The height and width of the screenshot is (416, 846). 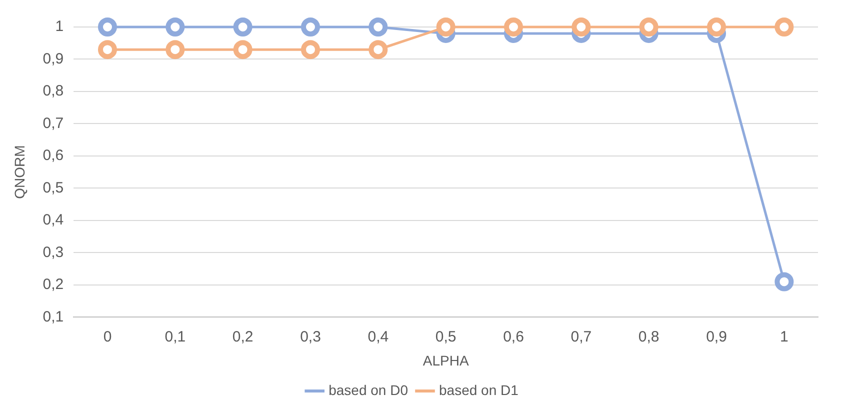 What do you see at coordinates (479, 390) in the screenshot?
I see `legend-label: based on D1` at bounding box center [479, 390].